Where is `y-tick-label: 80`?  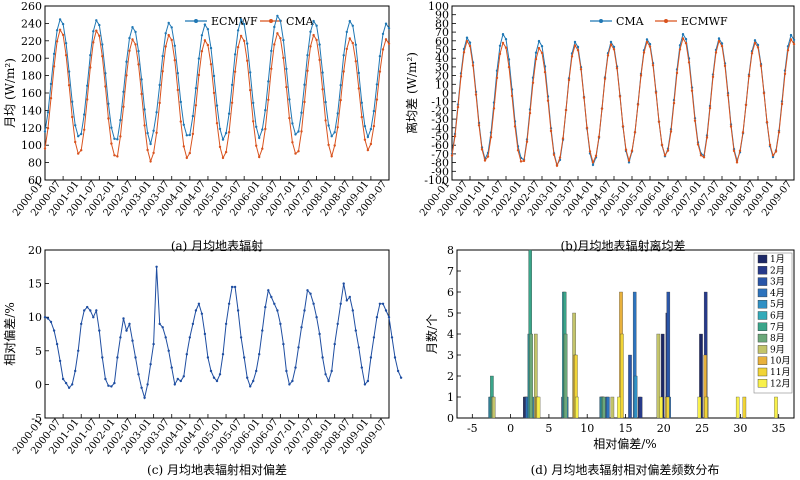 y-tick-label: 80 is located at coordinates (35, 163).